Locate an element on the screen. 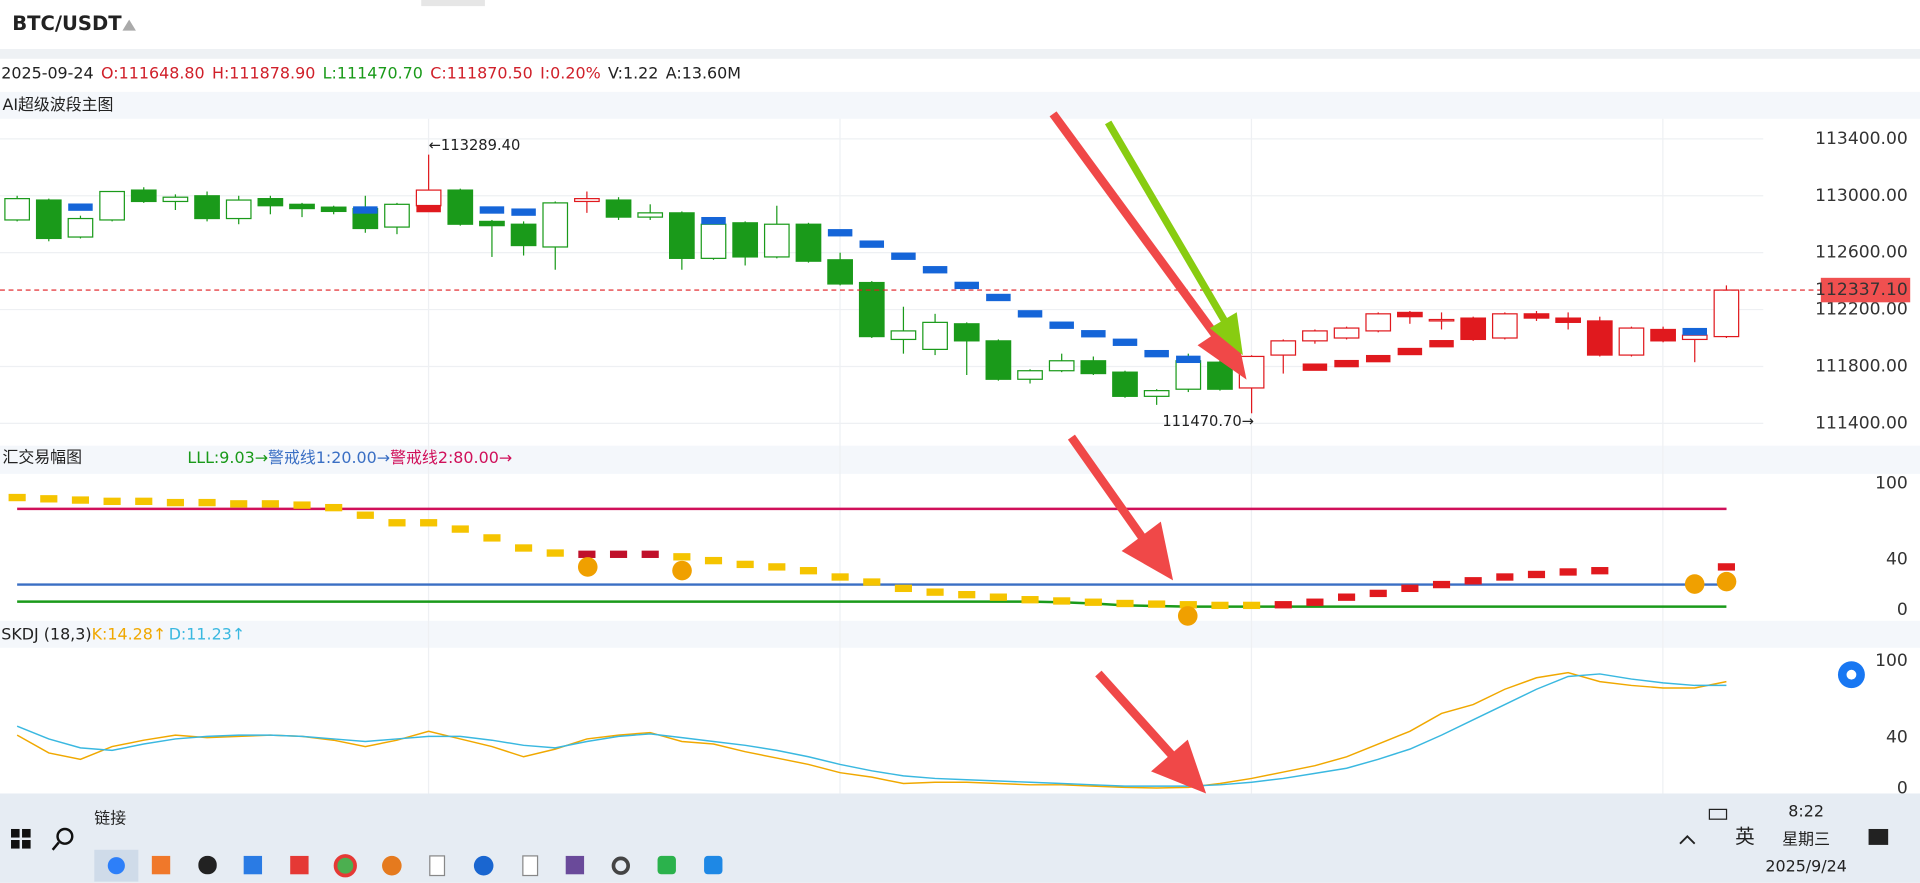 Image resolution: width=1920 pixels, height=883 pixels. y-tick-label: 0 is located at coordinates (1902, 789).